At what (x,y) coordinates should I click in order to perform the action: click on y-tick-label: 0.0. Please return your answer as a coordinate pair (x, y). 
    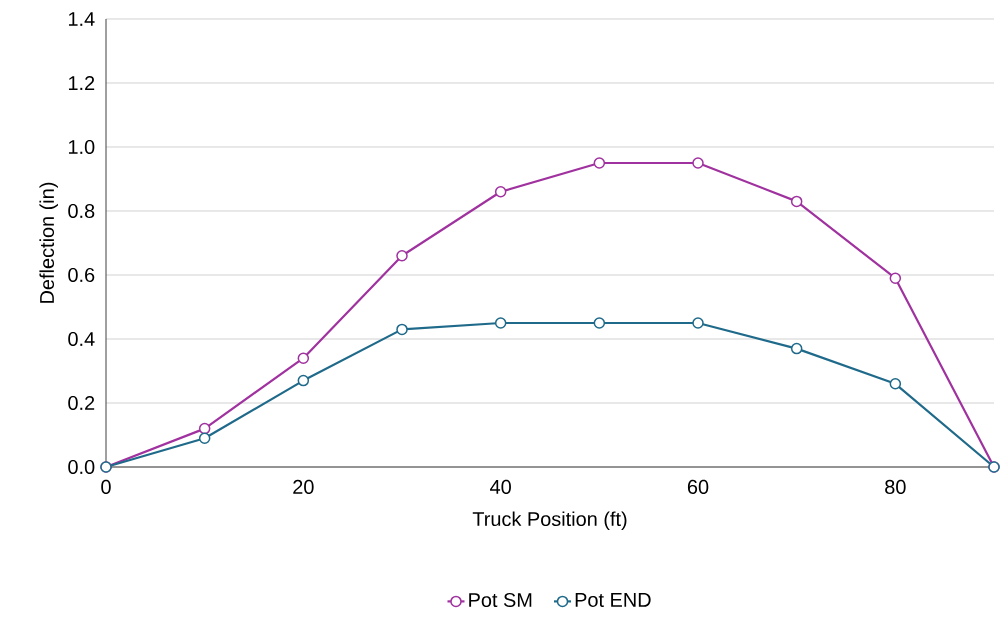
    Looking at the image, I should click on (81, 467).